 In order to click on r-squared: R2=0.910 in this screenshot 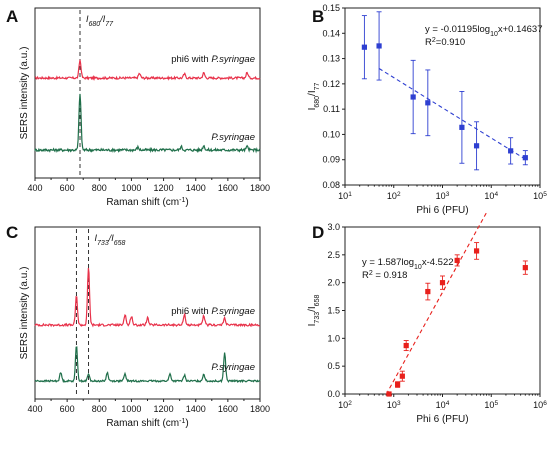, I will do `click(445, 43)`.